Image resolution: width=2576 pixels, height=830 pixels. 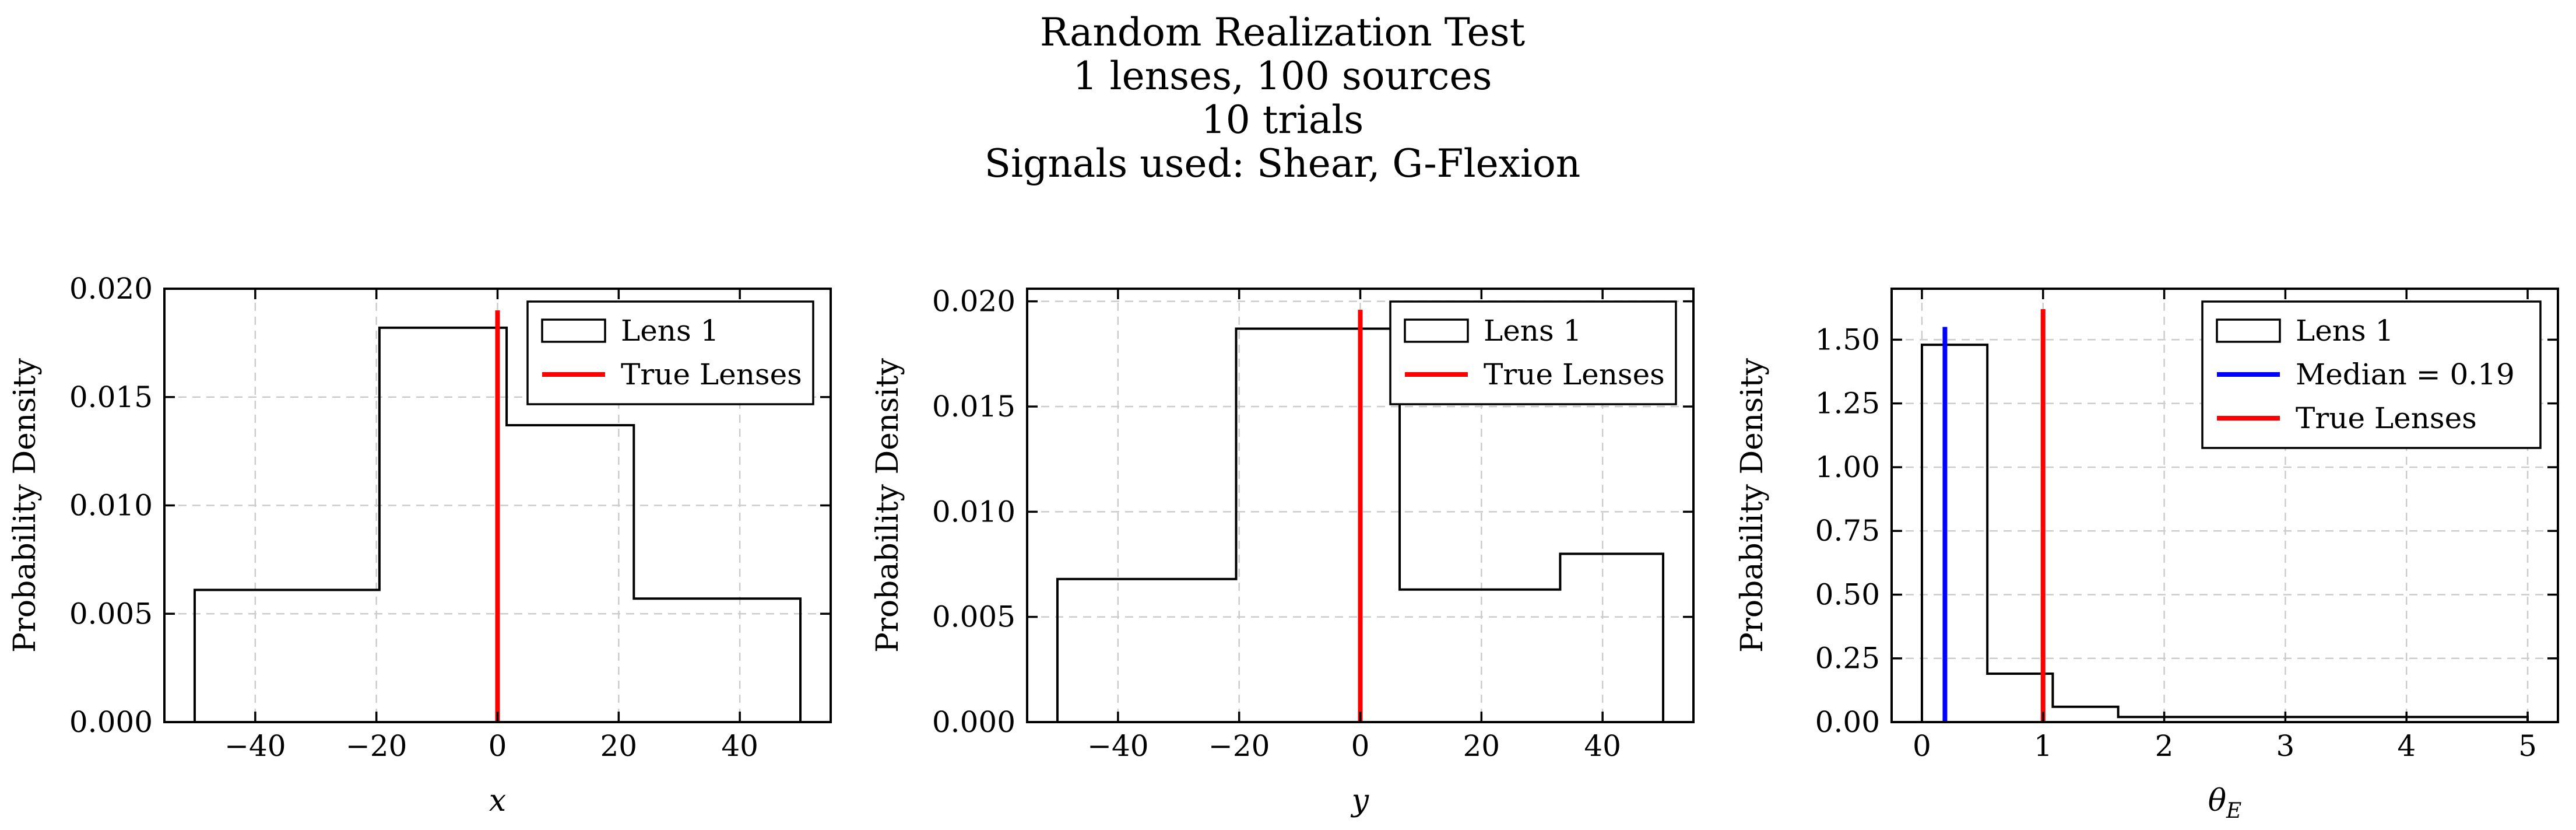 I want to click on chart-2-legend: Lens 1 Median = 0.19 True Lenses, so click(x=2371, y=374).